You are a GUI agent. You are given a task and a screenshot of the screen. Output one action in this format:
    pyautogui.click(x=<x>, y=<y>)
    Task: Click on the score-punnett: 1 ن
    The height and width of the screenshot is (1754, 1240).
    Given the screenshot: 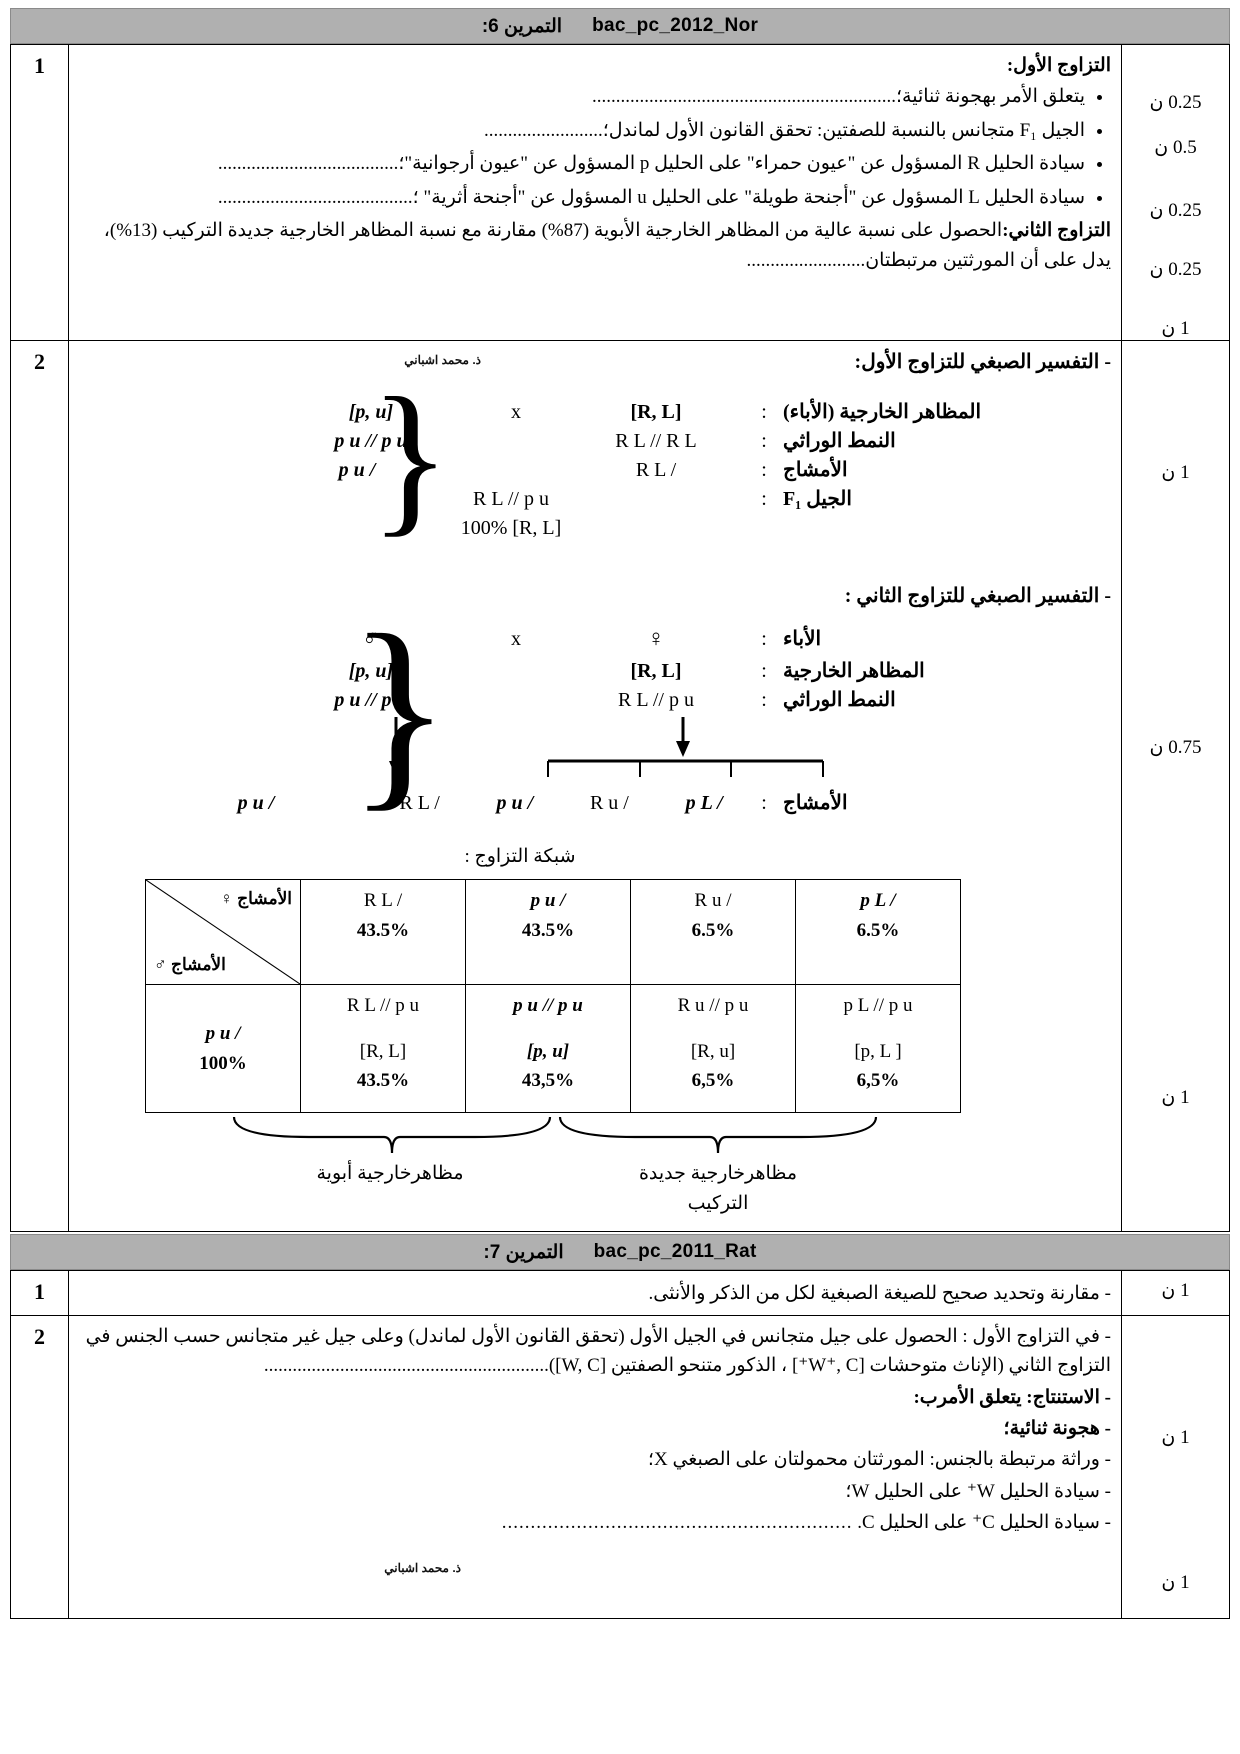 What is the action you would take?
    pyautogui.click(x=1175, y=1097)
    